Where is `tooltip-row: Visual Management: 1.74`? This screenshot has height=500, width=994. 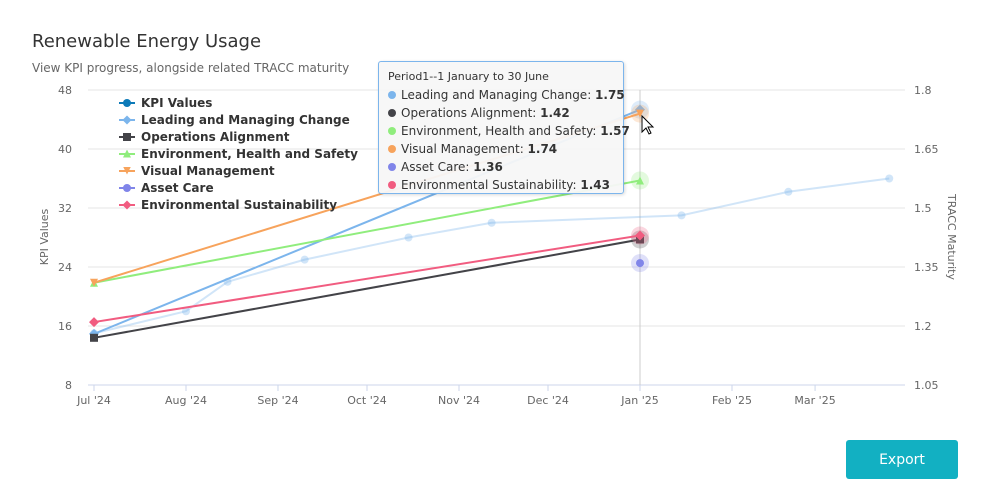
tooltip-row: Visual Management: 1.74 is located at coordinates (501, 149).